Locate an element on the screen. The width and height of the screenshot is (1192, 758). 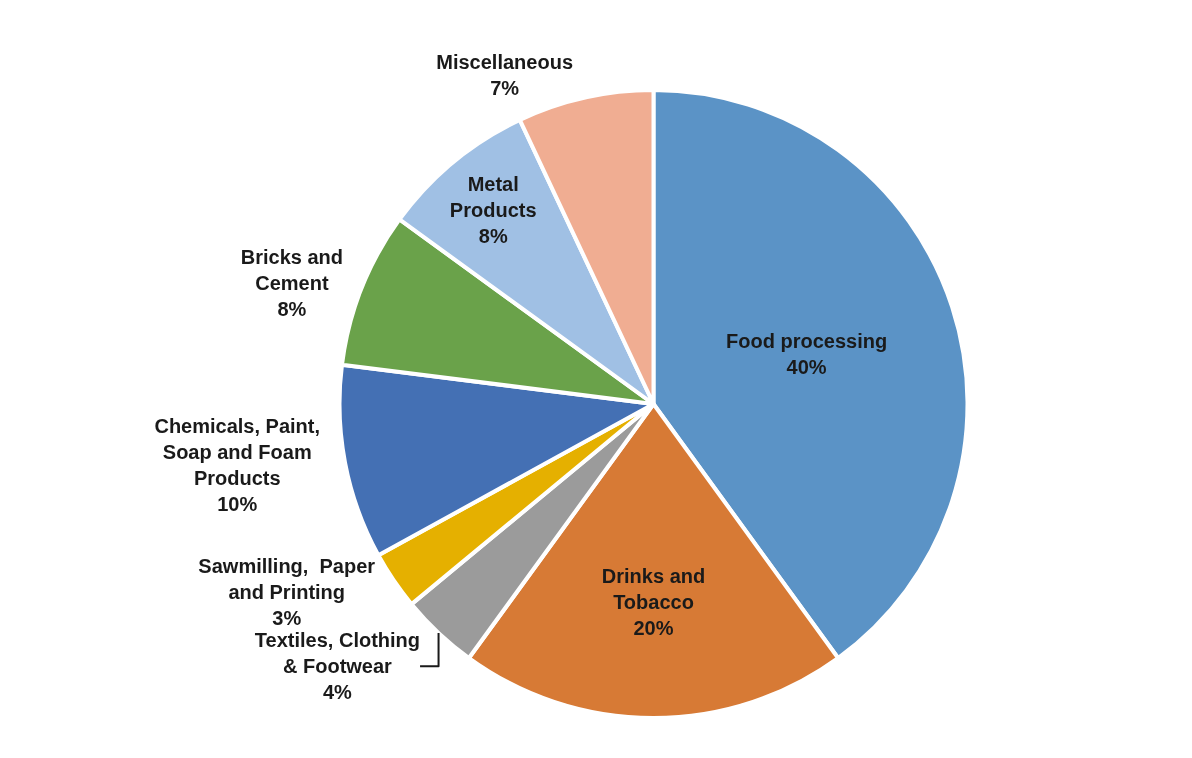
slice-label: Food processing is located at coordinates (807, 341).